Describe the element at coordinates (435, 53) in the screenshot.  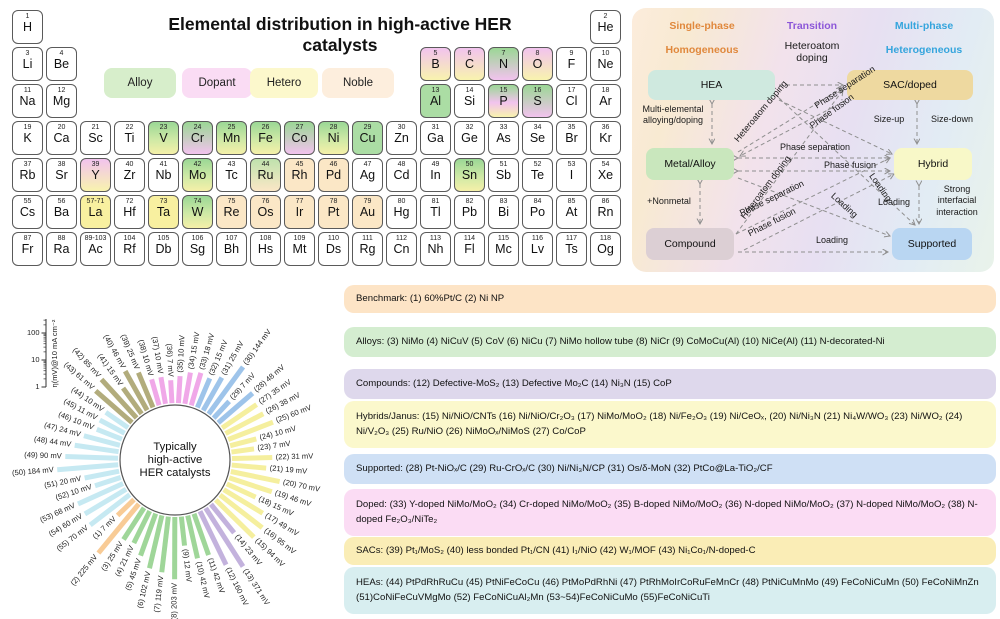
I see `element-number: 5` at that location.